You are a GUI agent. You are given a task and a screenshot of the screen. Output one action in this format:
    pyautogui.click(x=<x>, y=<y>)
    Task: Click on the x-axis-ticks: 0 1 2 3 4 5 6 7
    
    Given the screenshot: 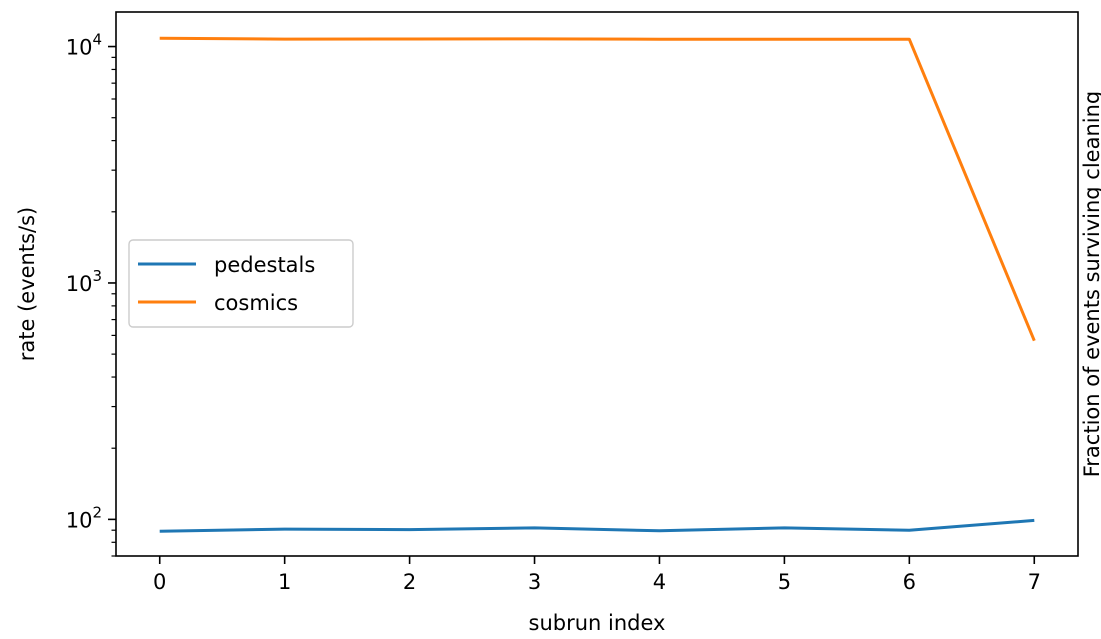 What is the action you would take?
    pyautogui.click(x=597, y=575)
    